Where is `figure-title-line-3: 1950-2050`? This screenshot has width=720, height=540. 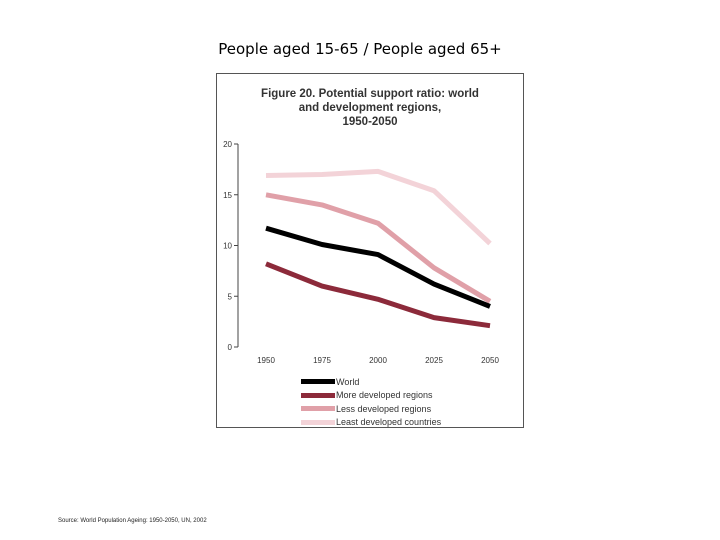
figure-title-line-3: 1950-2050 is located at coordinates (370, 122).